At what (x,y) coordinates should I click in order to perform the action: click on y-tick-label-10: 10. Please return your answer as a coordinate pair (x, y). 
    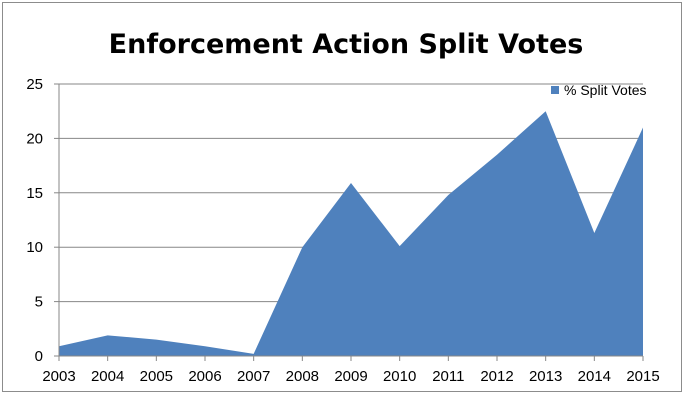
    Looking at the image, I should click on (34, 247).